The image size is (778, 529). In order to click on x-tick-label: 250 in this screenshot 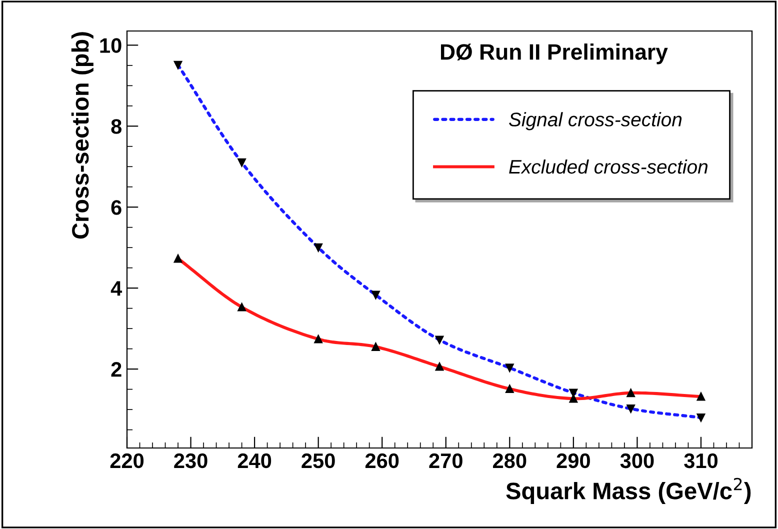, I will do `click(318, 460)`.